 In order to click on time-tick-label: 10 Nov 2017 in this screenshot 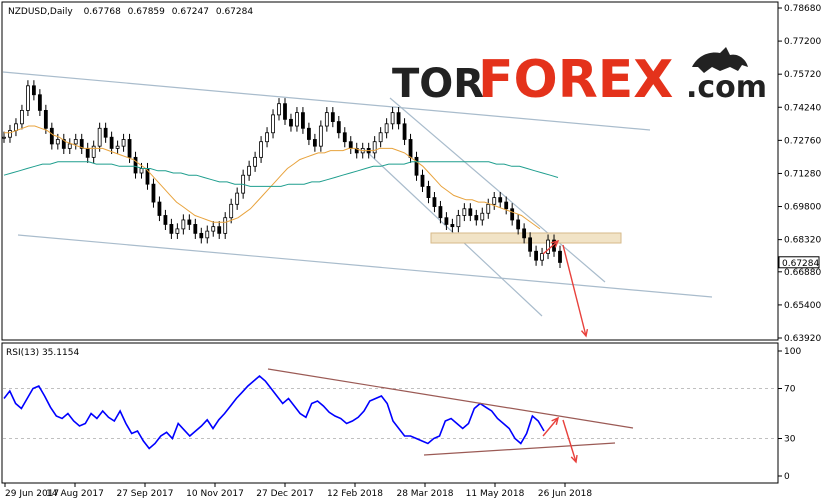, I will do `click(215, 494)`.